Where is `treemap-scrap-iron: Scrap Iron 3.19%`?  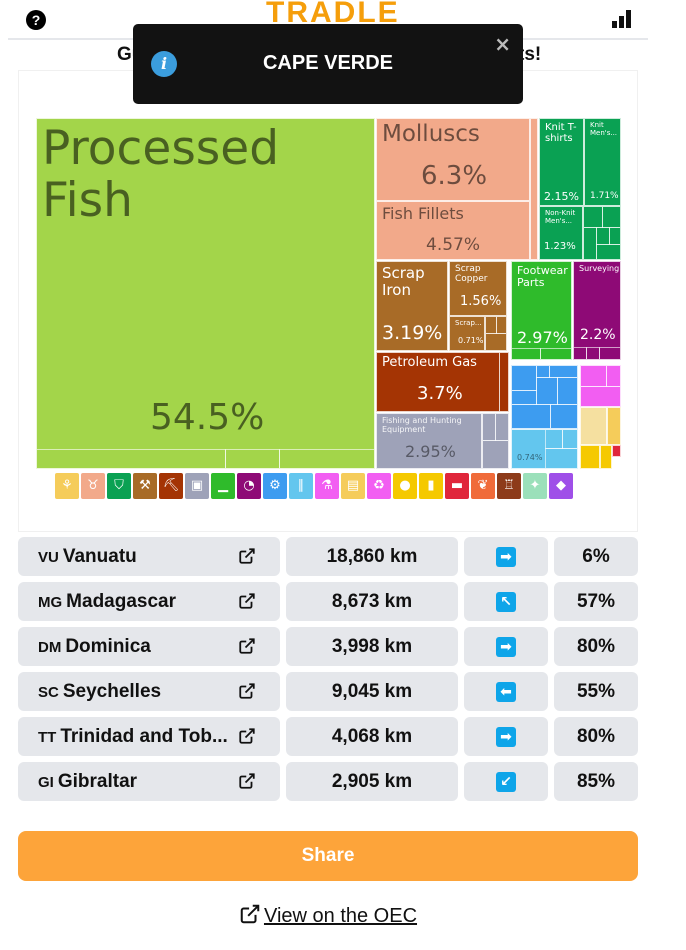
treemap-scrap-iron: Scrap Iron 3.19% is located at coordinates (412, 306).